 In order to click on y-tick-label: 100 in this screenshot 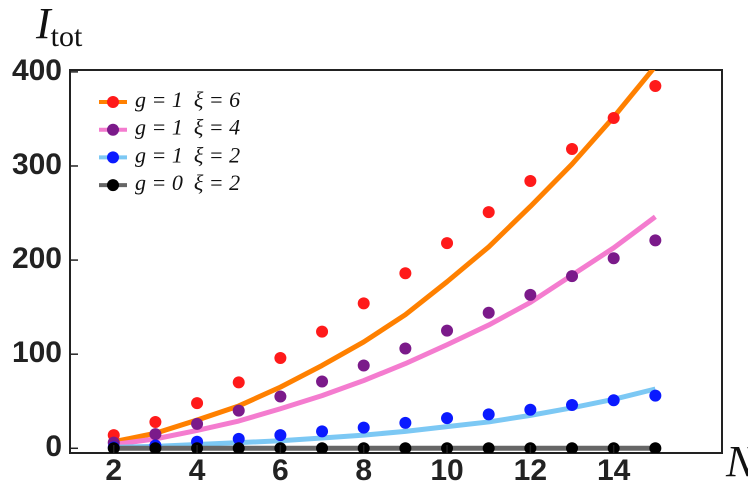, I will do `click(37, 352)`.